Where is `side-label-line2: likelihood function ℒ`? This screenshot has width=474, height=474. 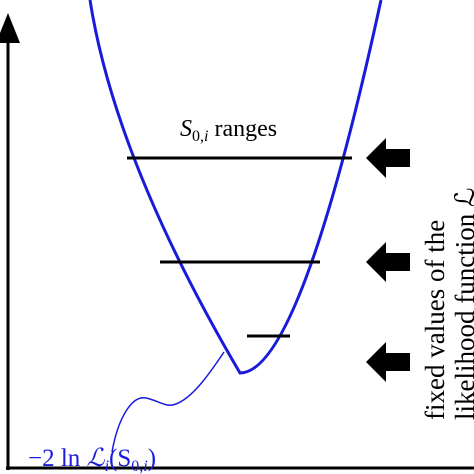
side-label-line2: likelihood function ℒ is located at coordinates (462, 304).